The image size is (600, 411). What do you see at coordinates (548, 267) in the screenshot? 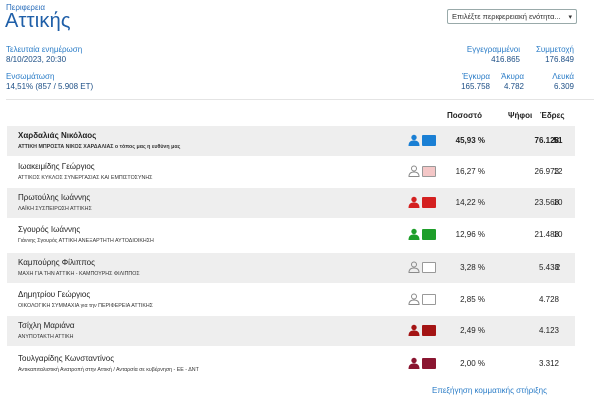
I see `candidate-votes: 5.438` at bounding box center [548, 267].